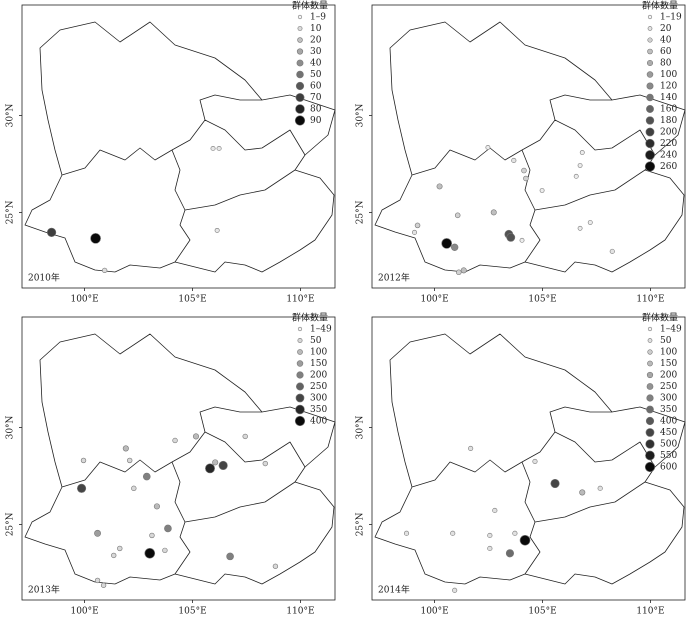 The width and height of the screenshot is (700, 623). What do you see at coordinates (316, 29) in the screenshot?
I see `legend-label: 10` at bounding box center [316, 29].